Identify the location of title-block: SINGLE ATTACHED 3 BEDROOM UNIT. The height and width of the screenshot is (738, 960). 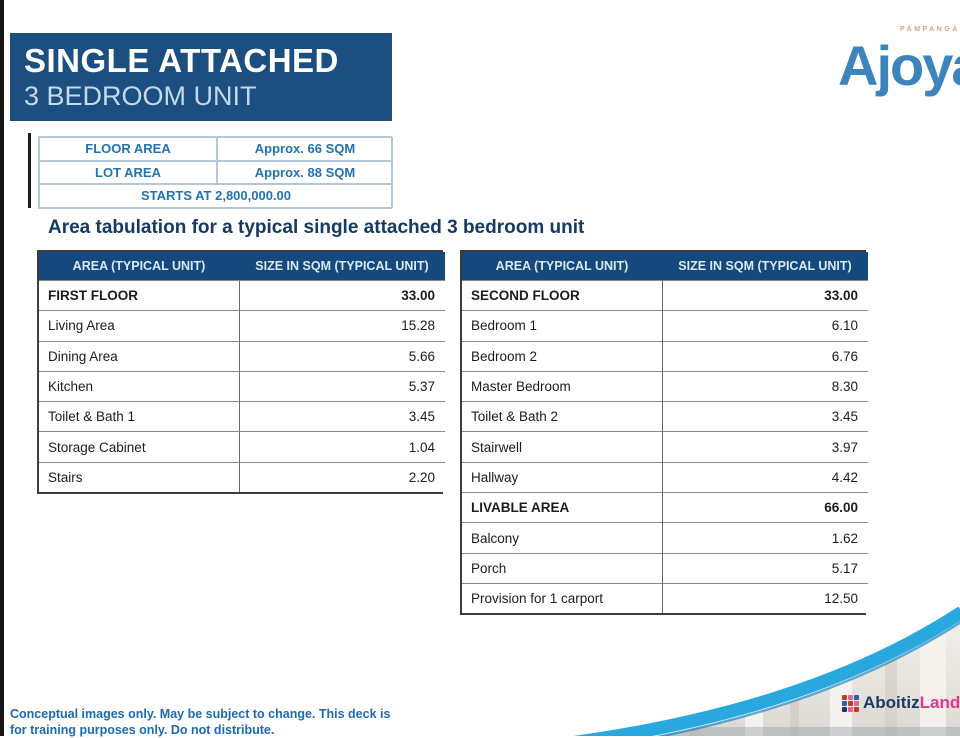
(201, 77).